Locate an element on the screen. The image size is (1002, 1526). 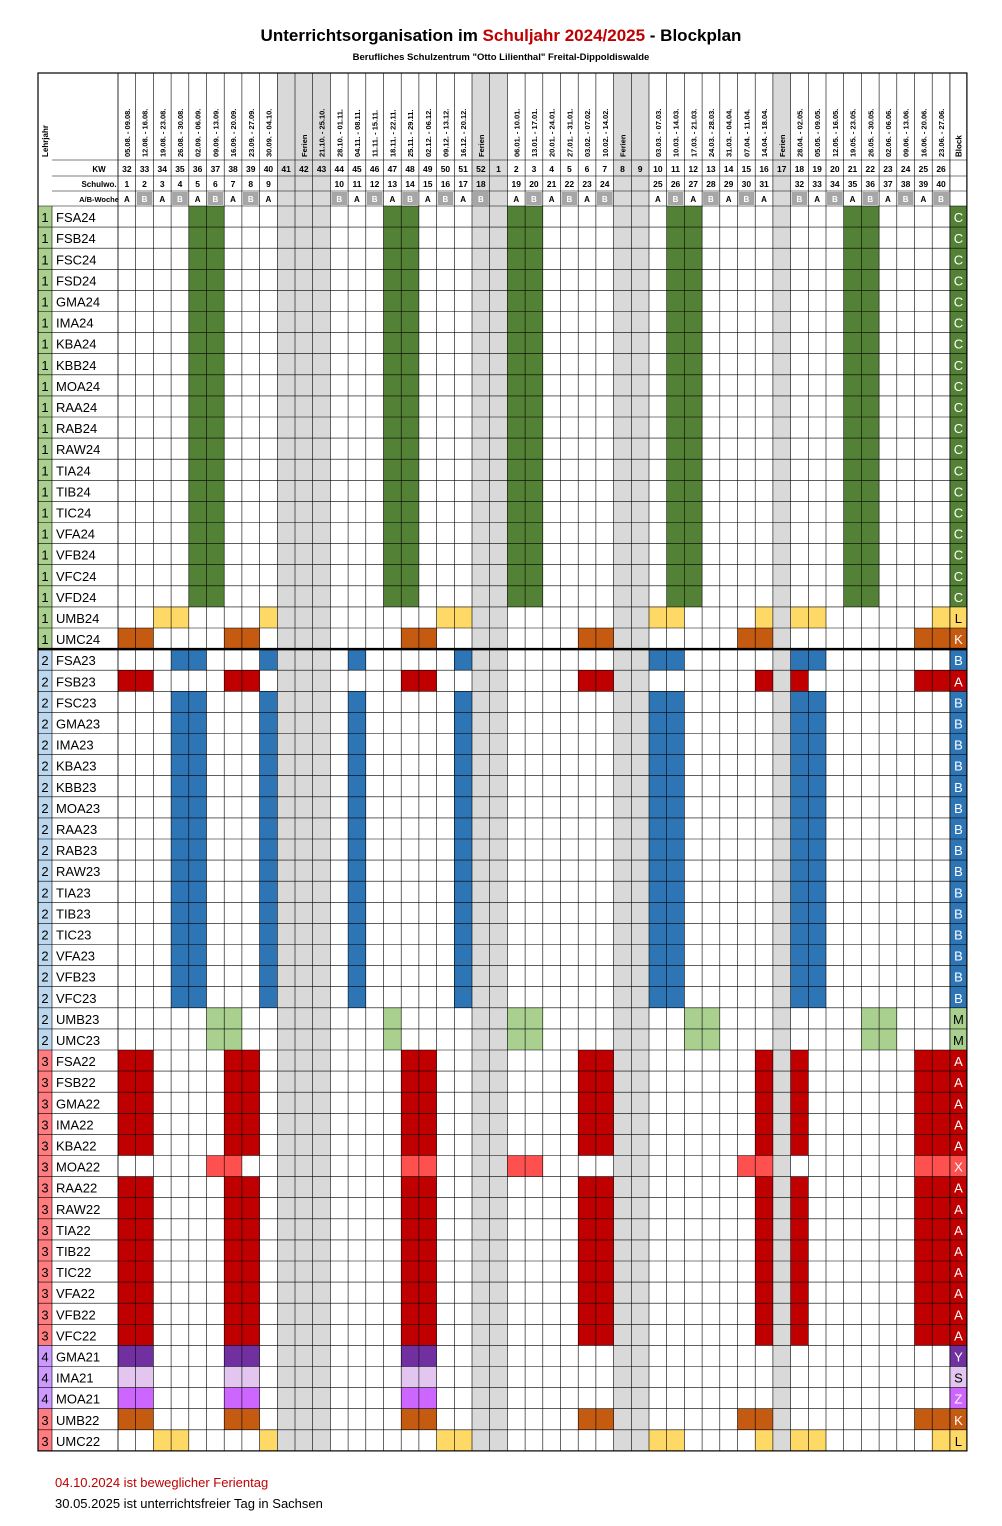
block-letter: K is located at coordinates (958, 1420).